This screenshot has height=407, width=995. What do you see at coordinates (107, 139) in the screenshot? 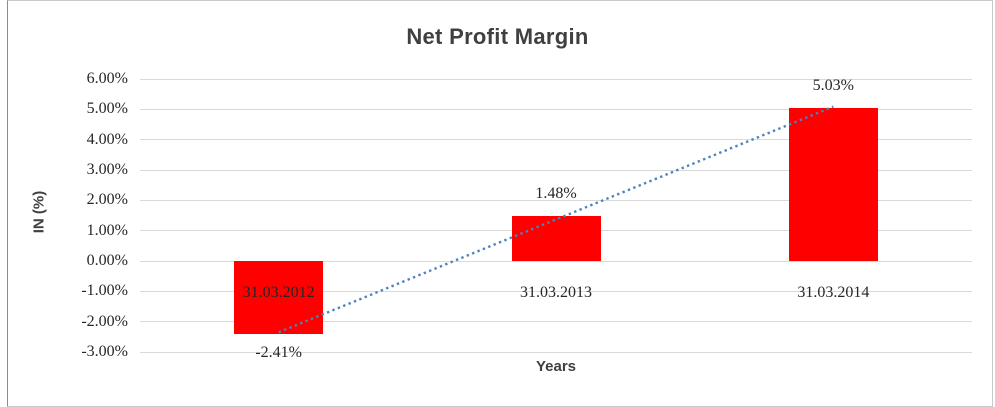
I see `y-tick-label: 4.00%` at bounding box center [107, 139].